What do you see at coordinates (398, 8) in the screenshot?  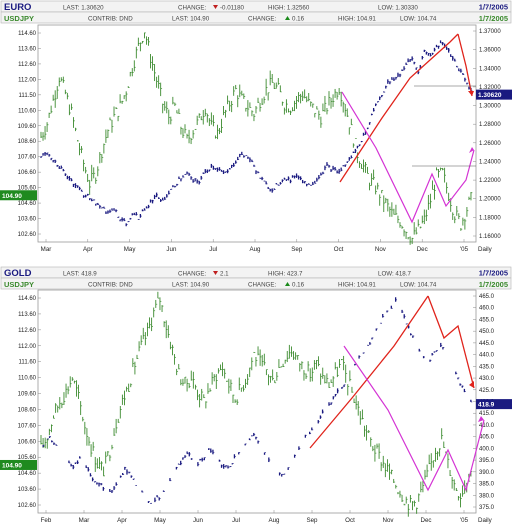 I see `low-label: LOW: 1.30330` at bounding box center [398, 8].